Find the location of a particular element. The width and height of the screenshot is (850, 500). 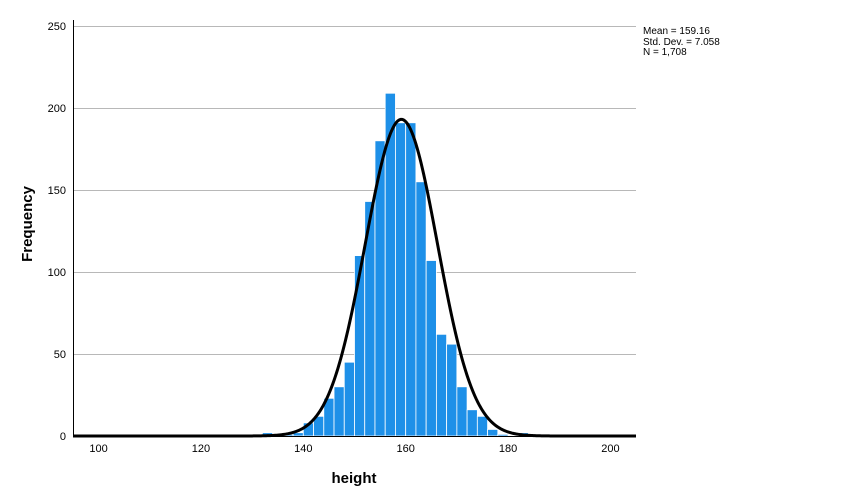

x-tick-label-180: 180 is located at coordinates (508, 449).